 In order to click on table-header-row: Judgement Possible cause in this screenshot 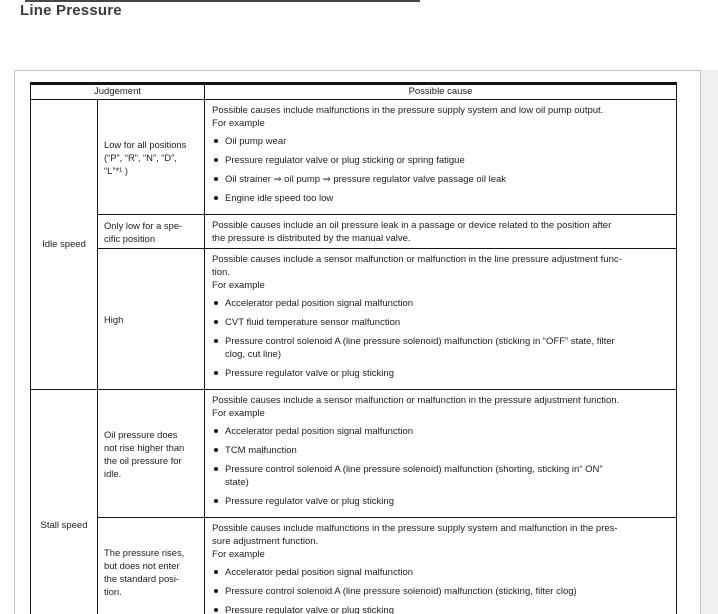, I will do `click(353, 91)`.